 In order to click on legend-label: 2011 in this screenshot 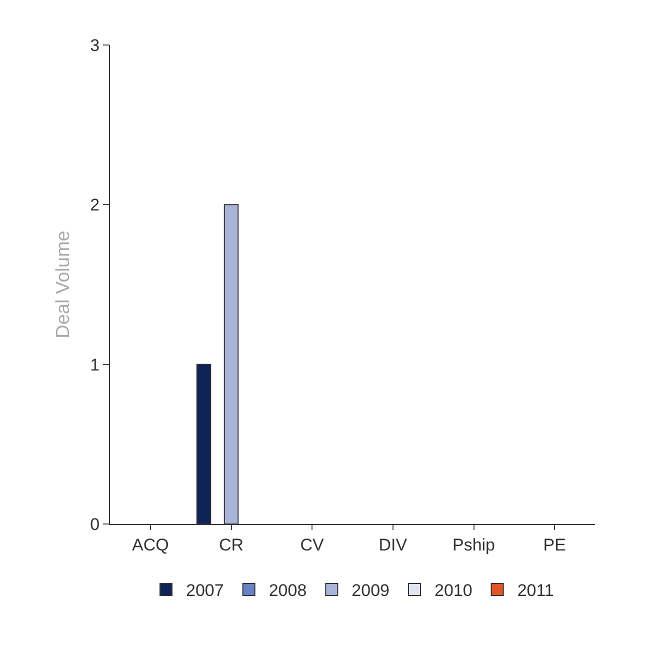, I will do `click(535, 590)`.